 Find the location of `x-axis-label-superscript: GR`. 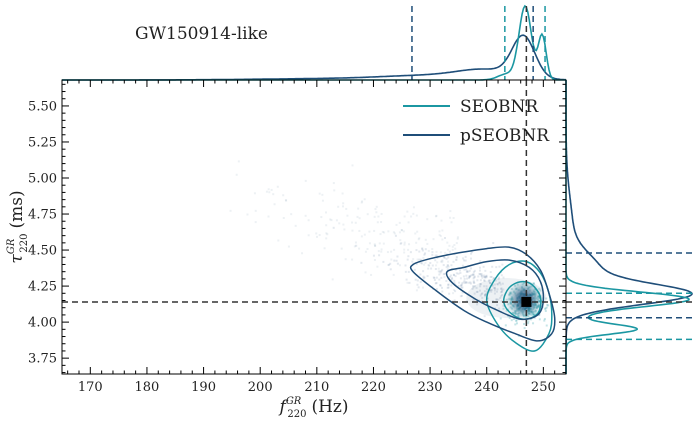

x-axis-label-superscript: GR is located at coordinates (294, 401).